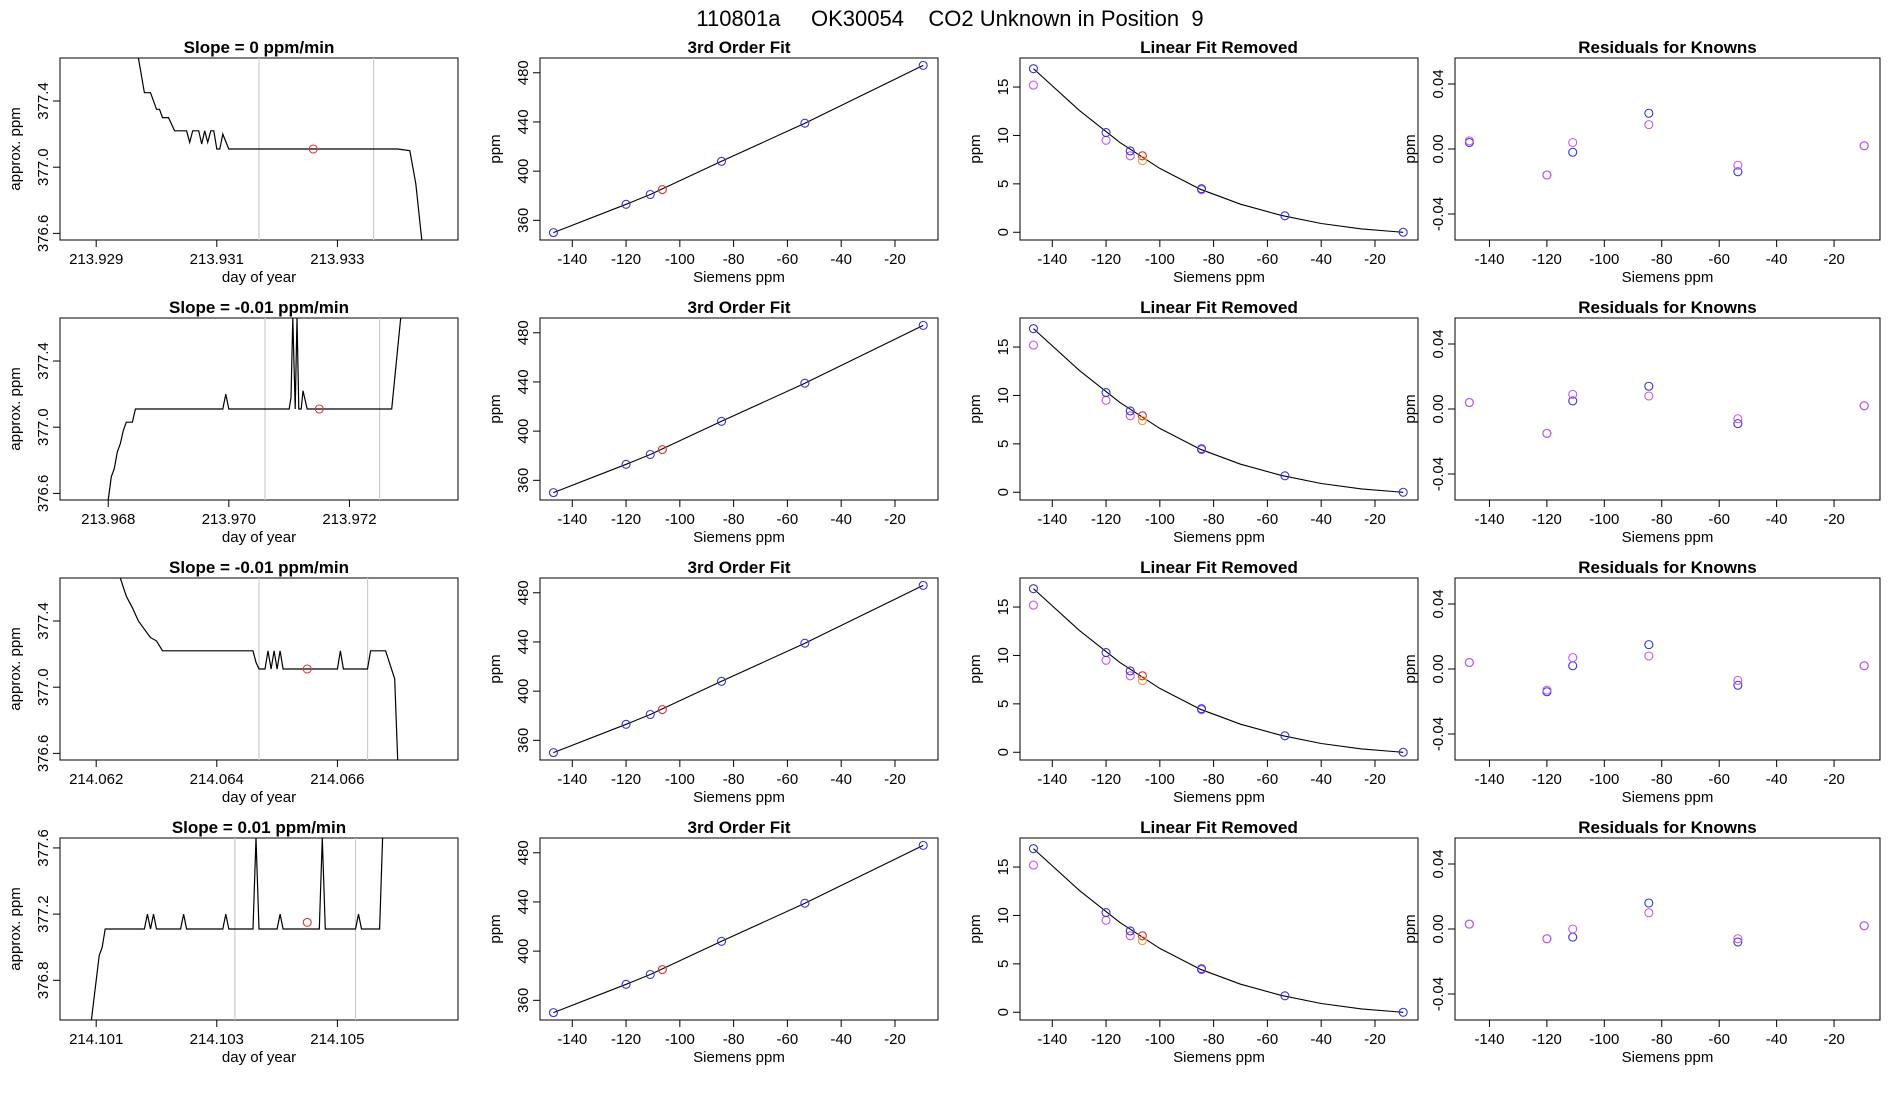  I want to click on x-tick-label: 213.933, so click(337, 259).